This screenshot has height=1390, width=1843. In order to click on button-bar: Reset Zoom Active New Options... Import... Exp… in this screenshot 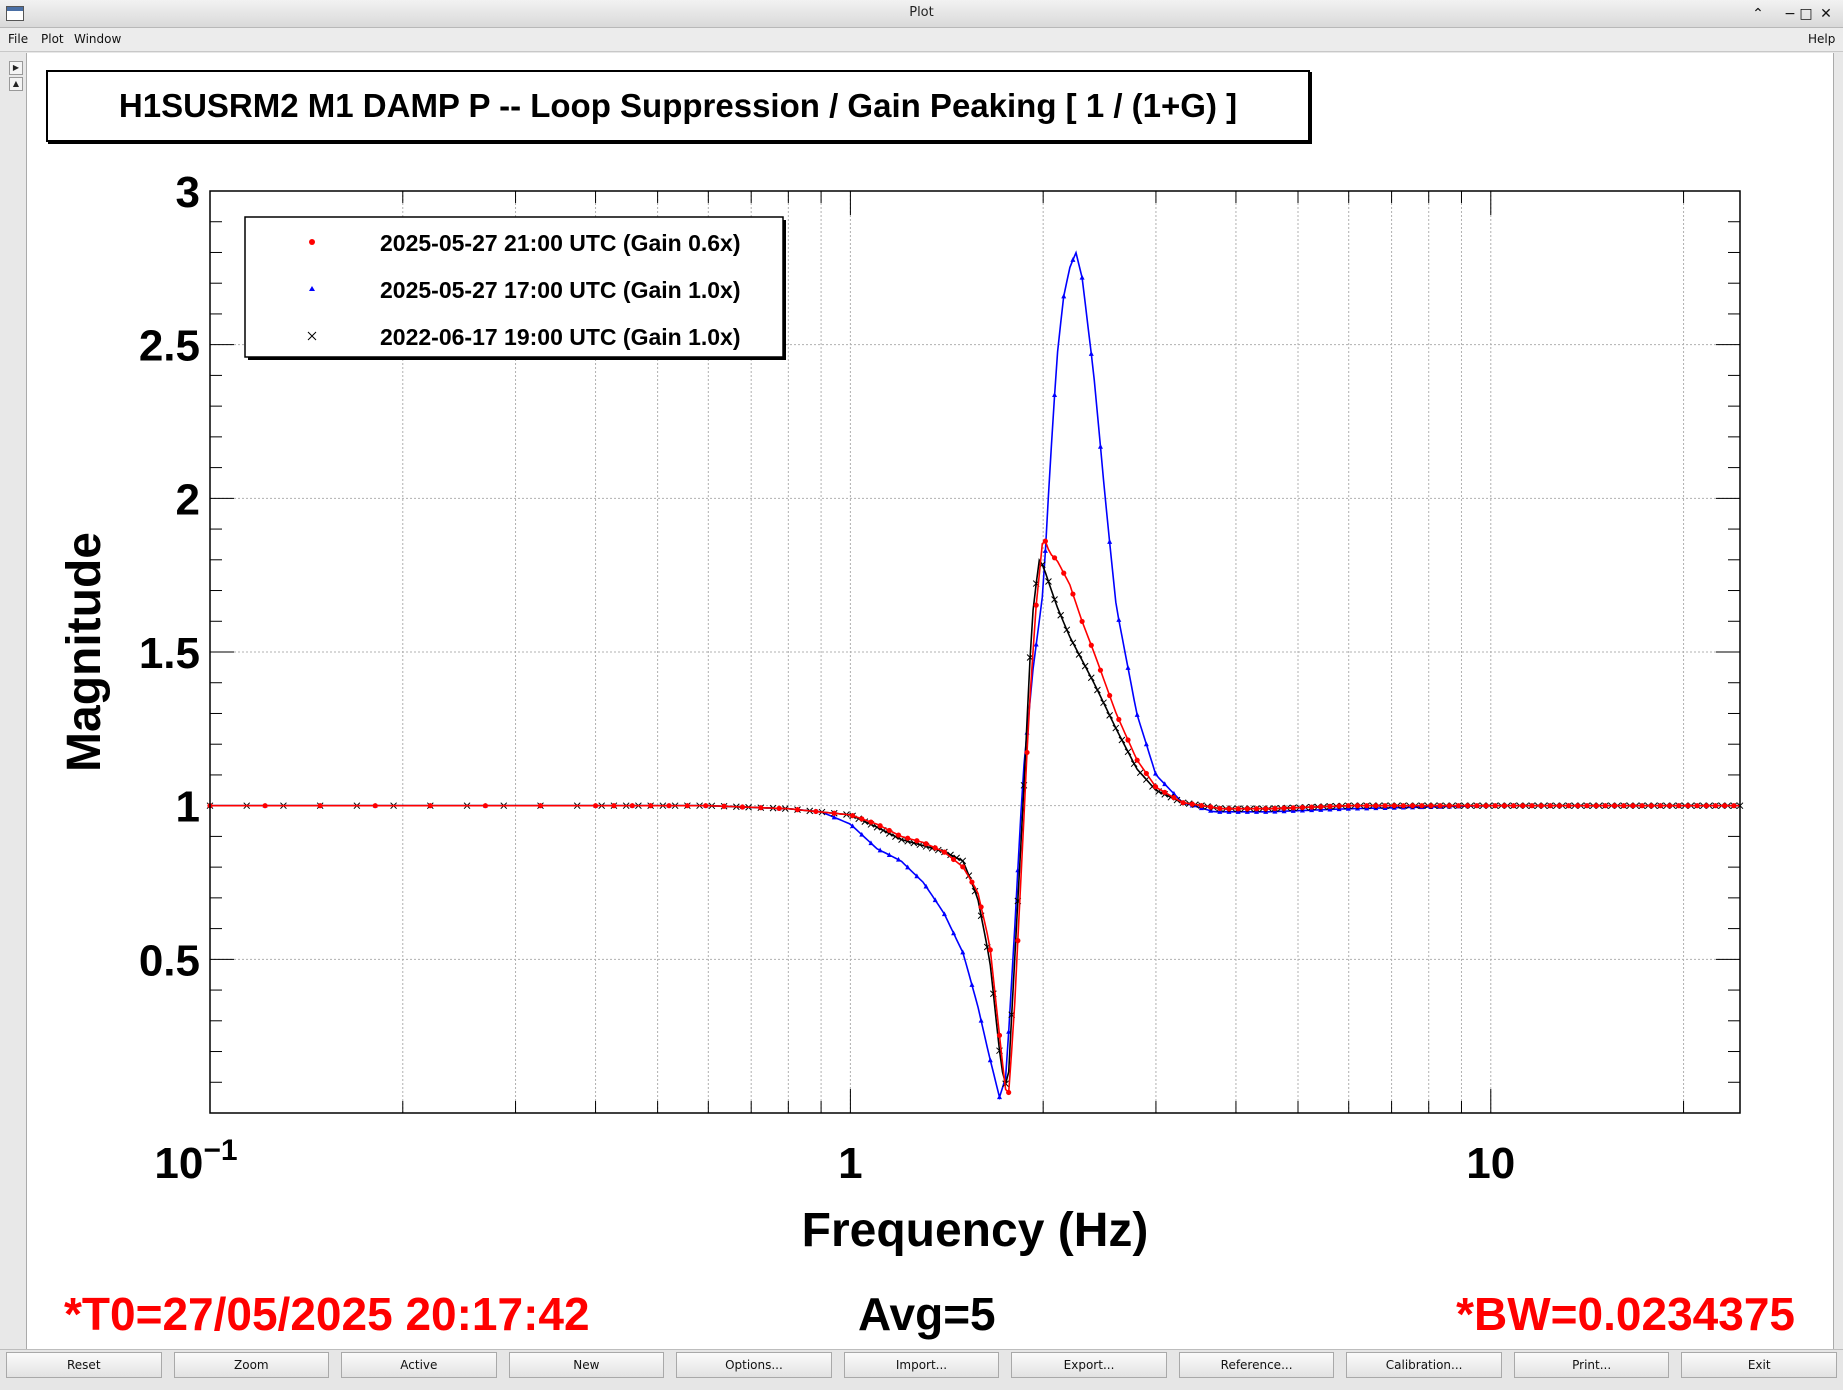, I will do `click(921, 1369)`.